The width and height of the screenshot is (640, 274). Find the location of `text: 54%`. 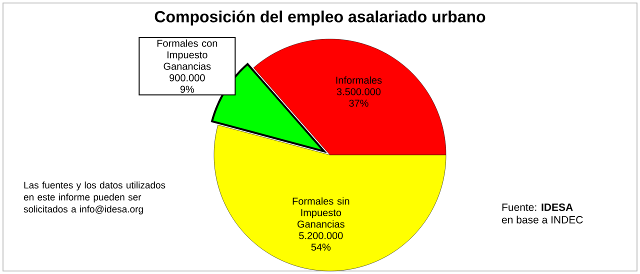

text: 54% is located at coordinates (321, 247).